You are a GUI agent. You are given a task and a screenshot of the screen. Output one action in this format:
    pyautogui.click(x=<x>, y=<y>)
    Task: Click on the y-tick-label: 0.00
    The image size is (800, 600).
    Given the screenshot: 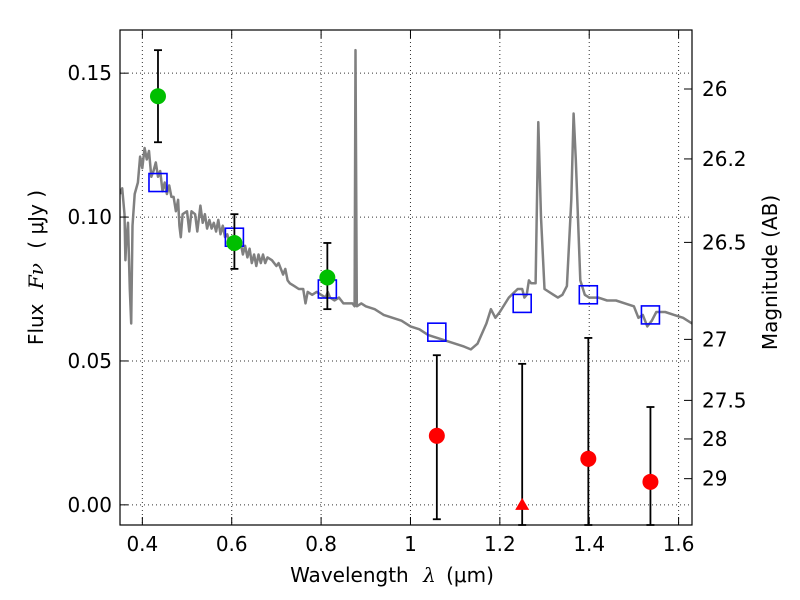 What is the action you would take?
    pyautogui.click(x=89, y=505)
    